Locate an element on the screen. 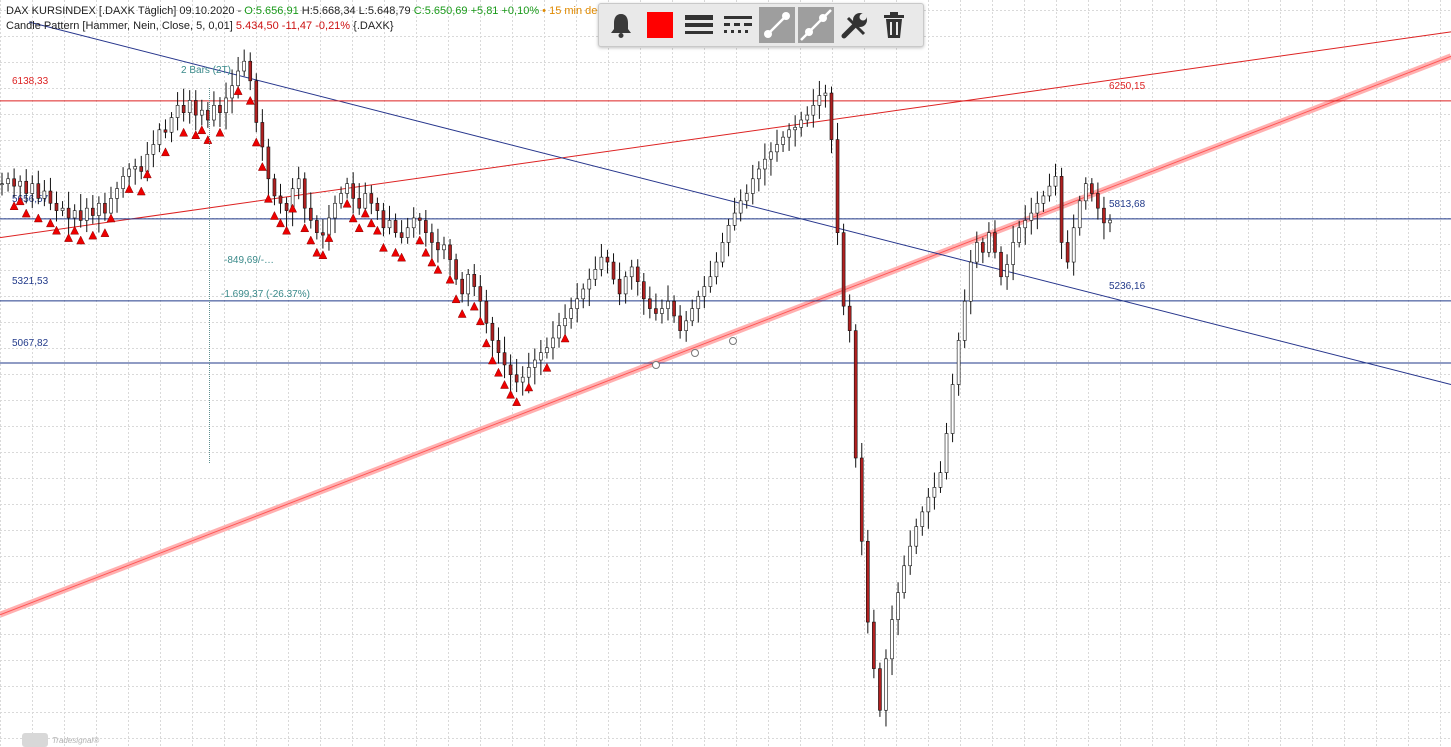 This screenshot has height=747, width=1451. measure-label-2: -1.699,37 (-26.37%) is located at coordinates (265, 294).